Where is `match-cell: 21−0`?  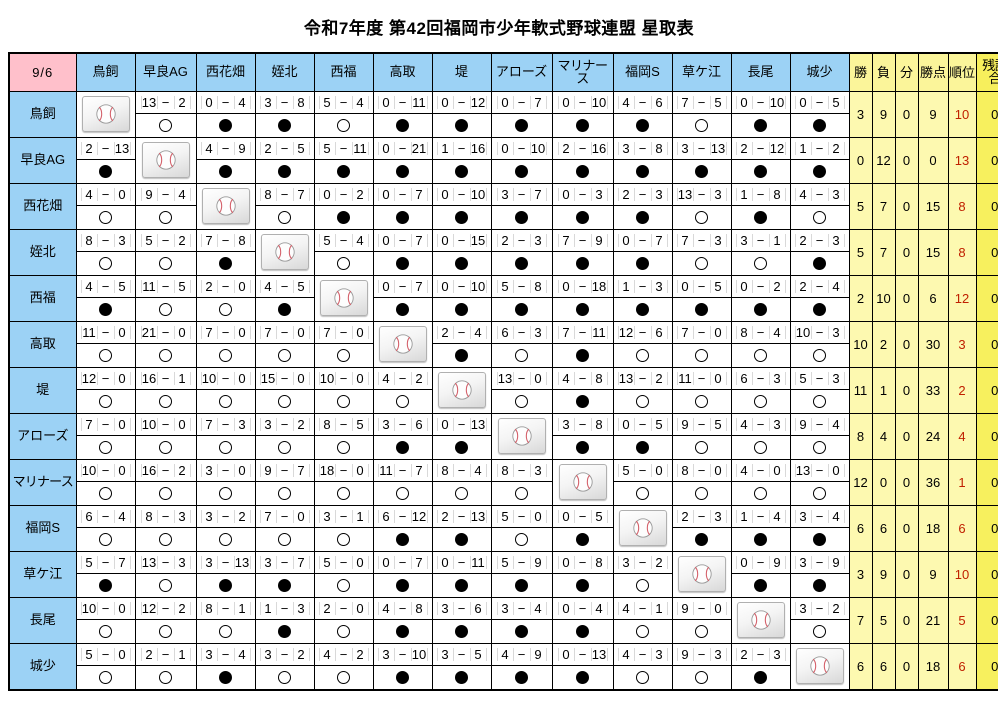
match-cell: 21−0 is located at coordinates (165, 344).